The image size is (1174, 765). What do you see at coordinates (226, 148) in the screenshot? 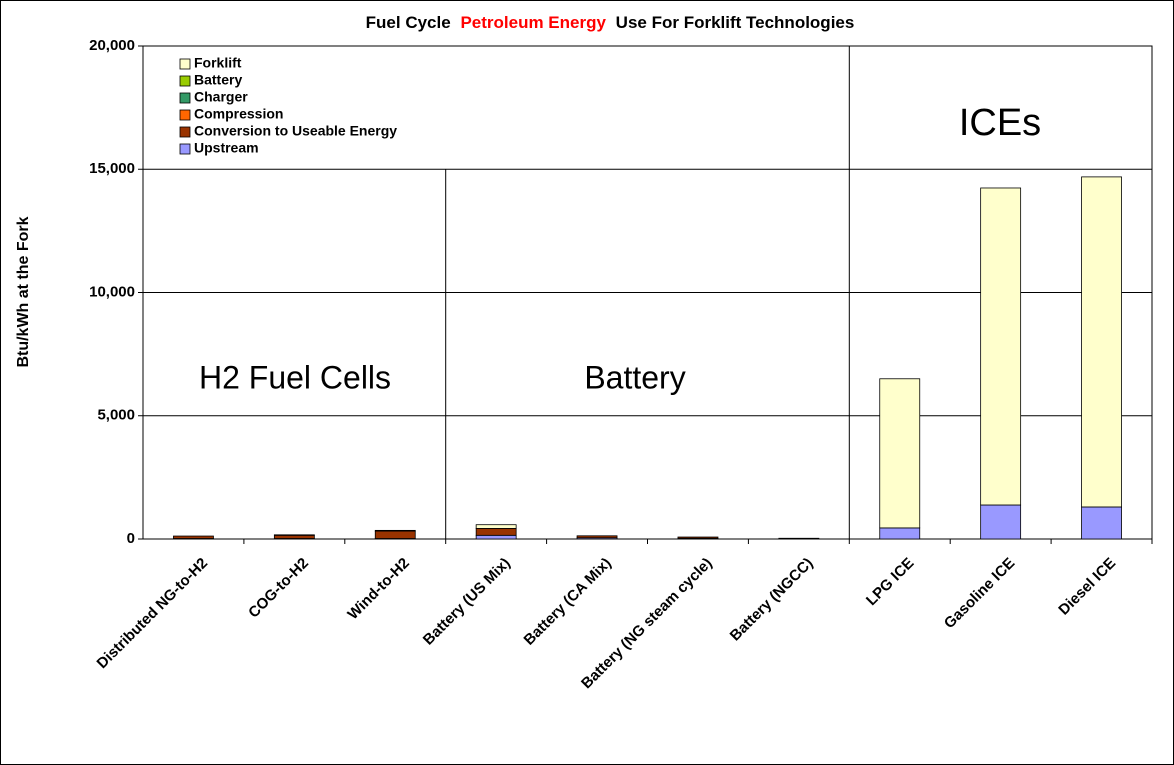
I see `legend-label: Upstream` at bounding box center [226, 148].